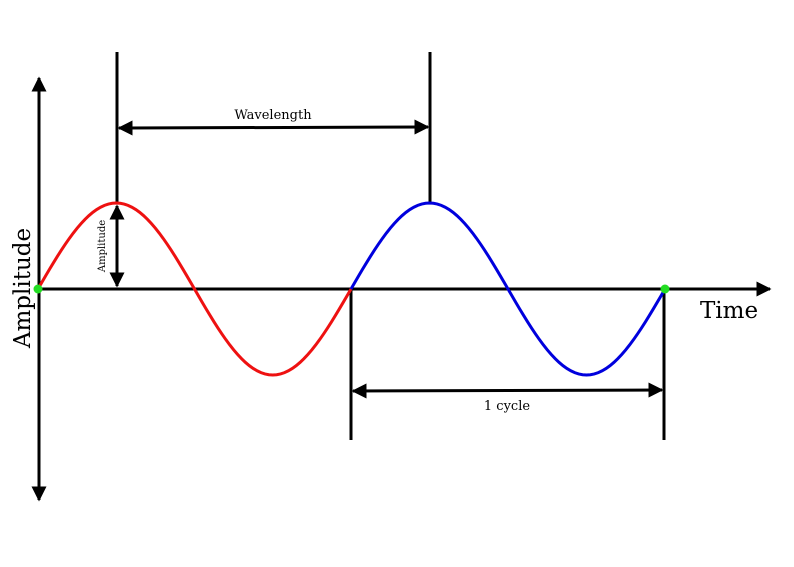 This screenshot has height=567, width=794. I want to click on wavelength-arrow, so click(273, 127).